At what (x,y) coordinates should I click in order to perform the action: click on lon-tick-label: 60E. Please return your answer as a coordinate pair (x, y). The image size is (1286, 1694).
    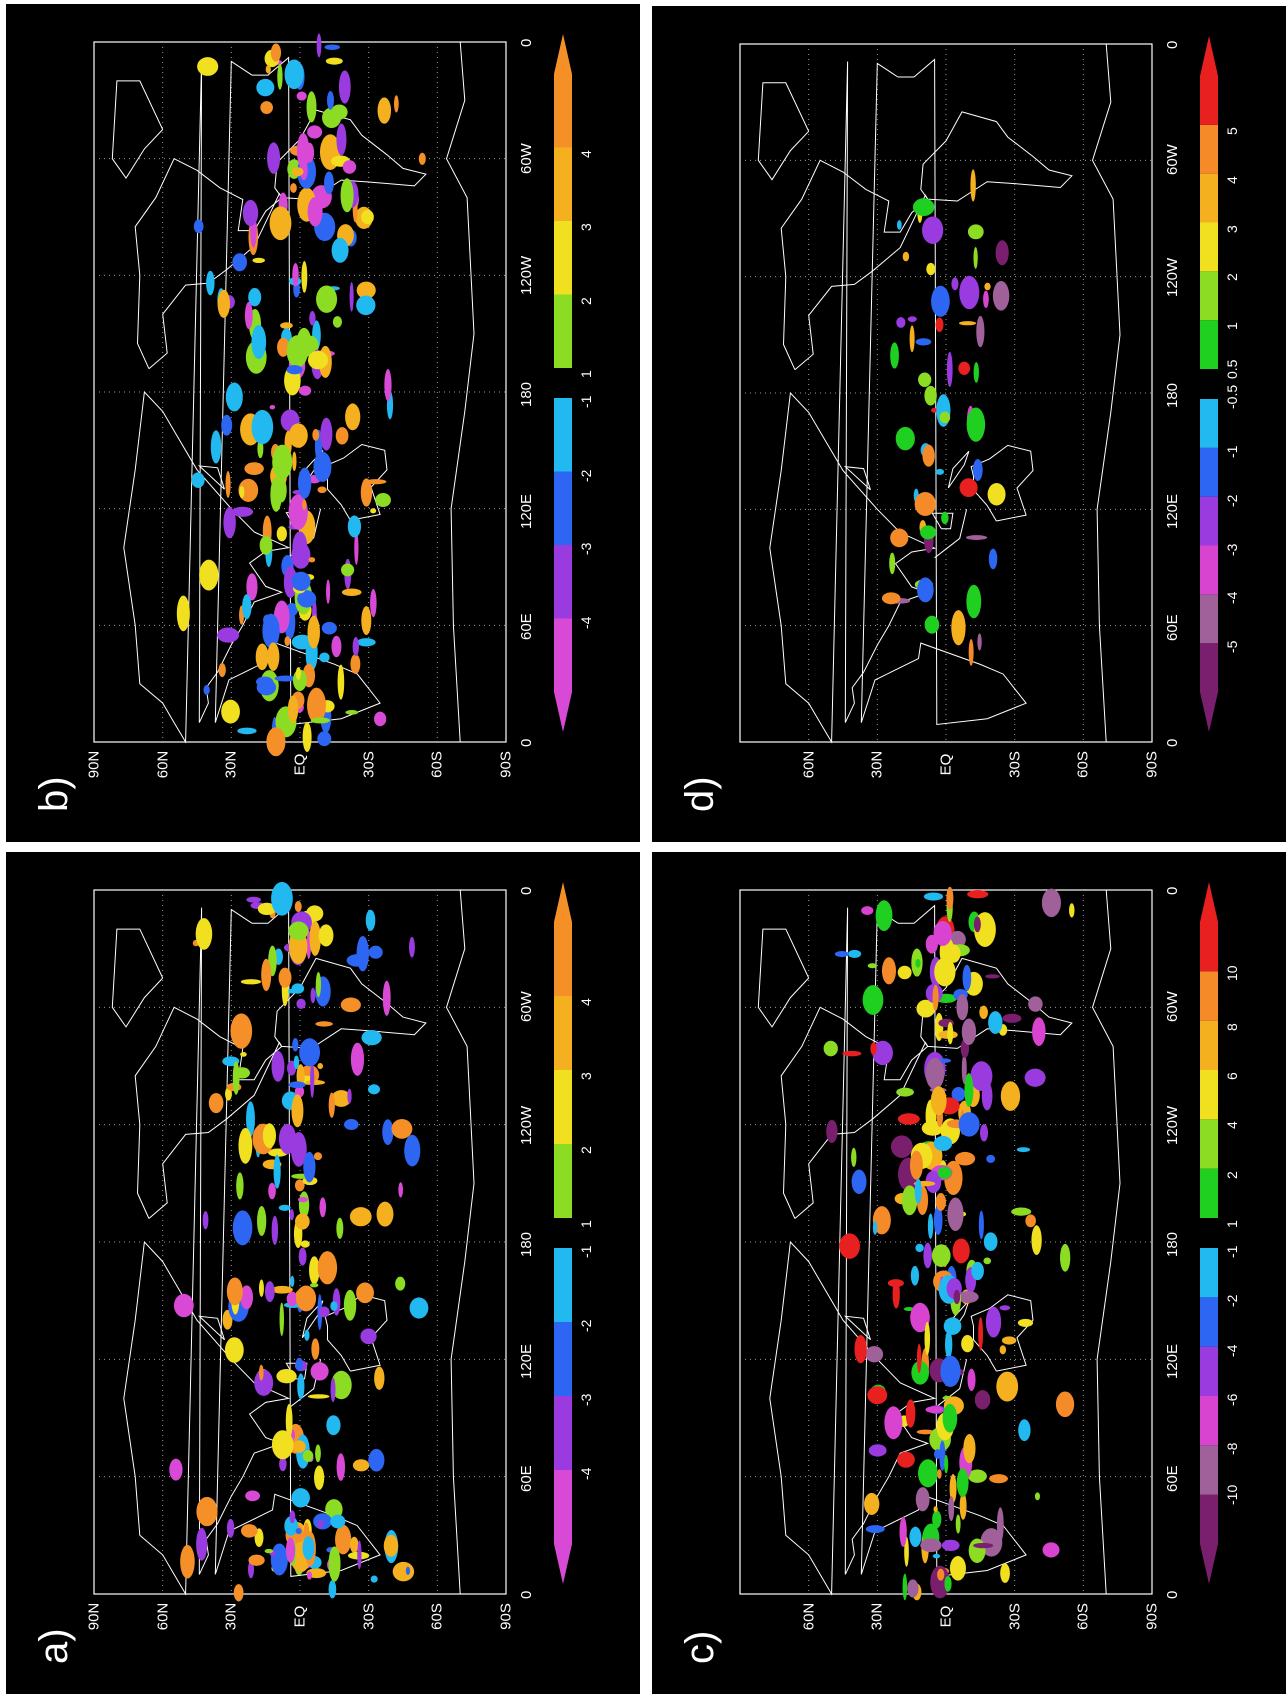
    Looking at the image, I should click on (526, 627).